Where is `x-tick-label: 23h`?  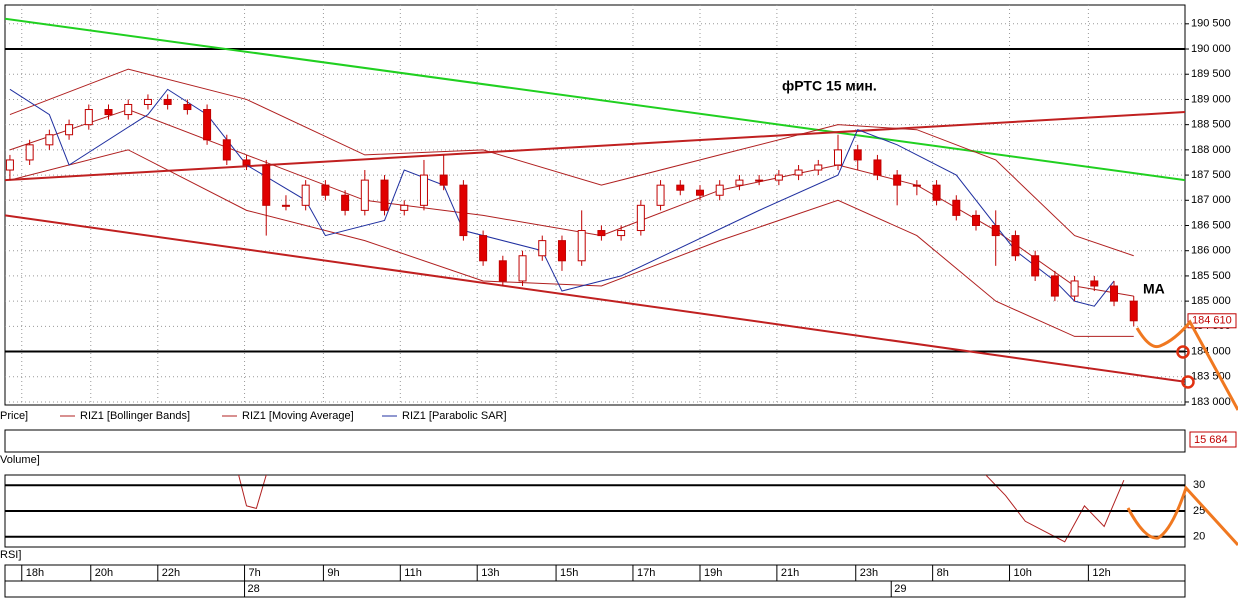 x-tick-label: 23h is located at coordinates (869, 573).